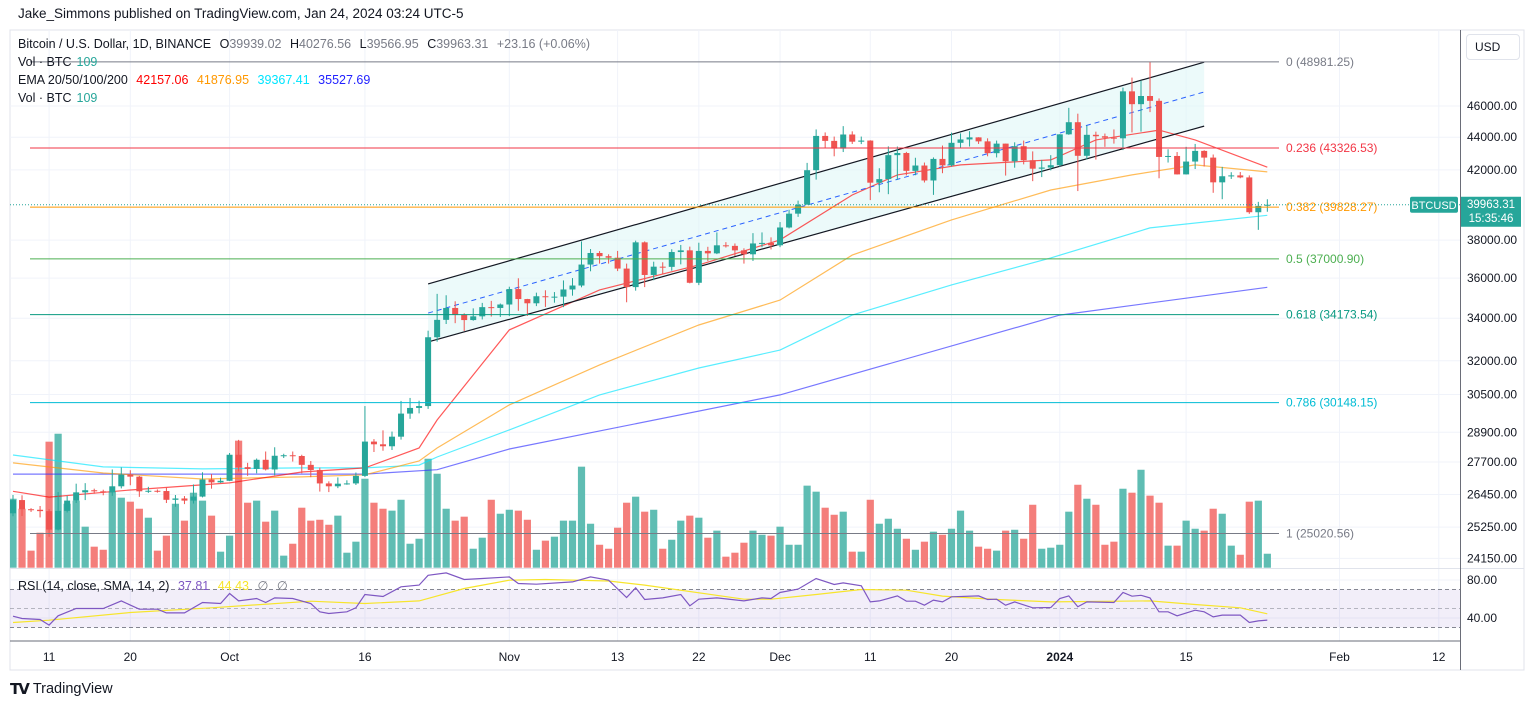  I want to click on rsi-ma-value: 44.43, so click(233, 586).